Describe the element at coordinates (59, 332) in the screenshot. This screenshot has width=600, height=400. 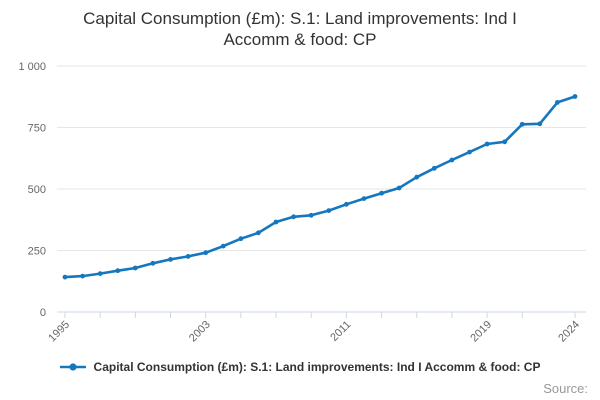
I see `x-axis-tick-label: 1995` at that location.